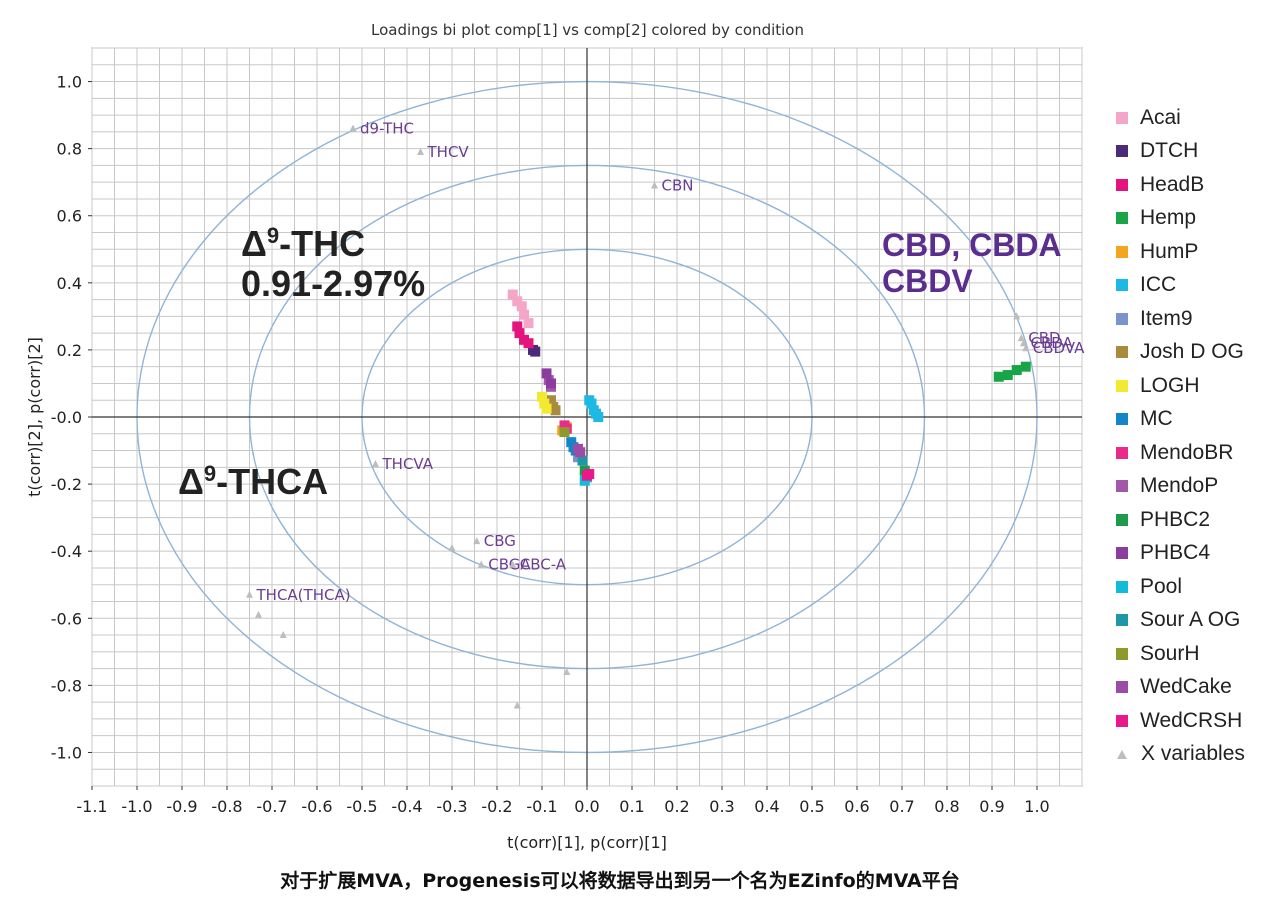 This screenshot has width=1280, height=910. What do you see at coordinates (66, 484) in the screenshot?
I see `y-tick-label: -0.2` at bounding box center [66, 484].